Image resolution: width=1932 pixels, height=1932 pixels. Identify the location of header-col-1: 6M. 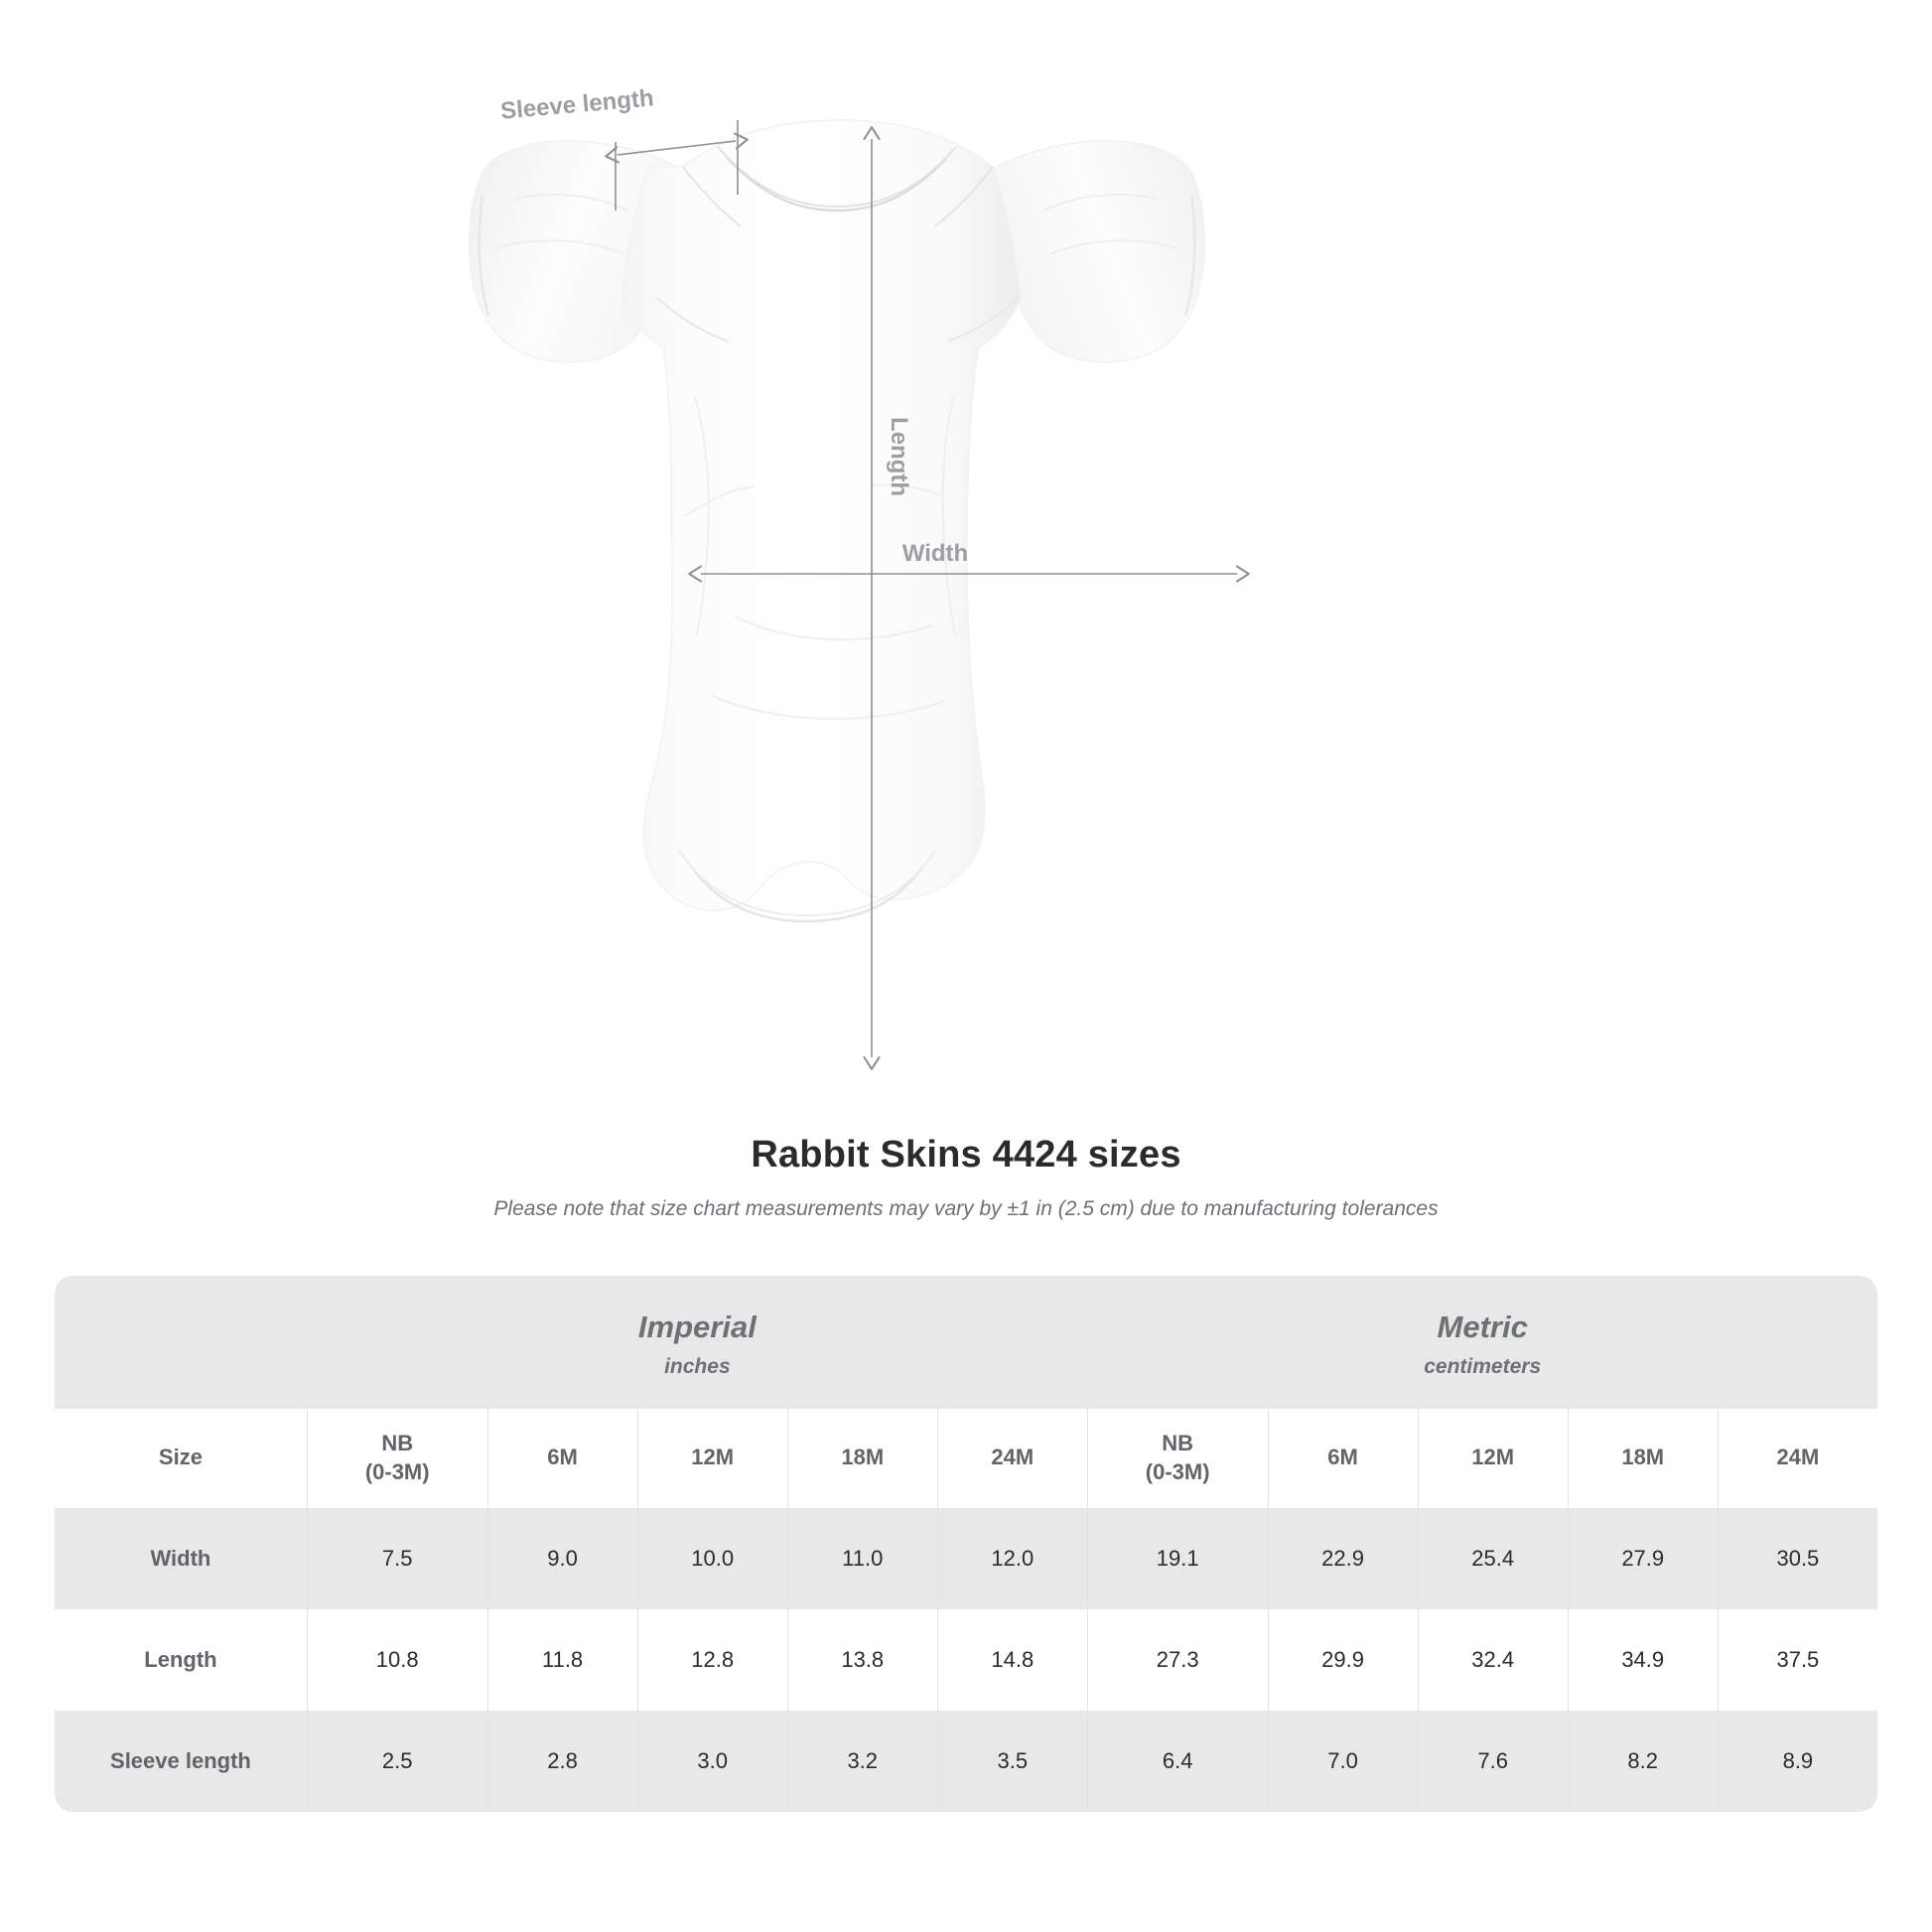
(562, 1458).